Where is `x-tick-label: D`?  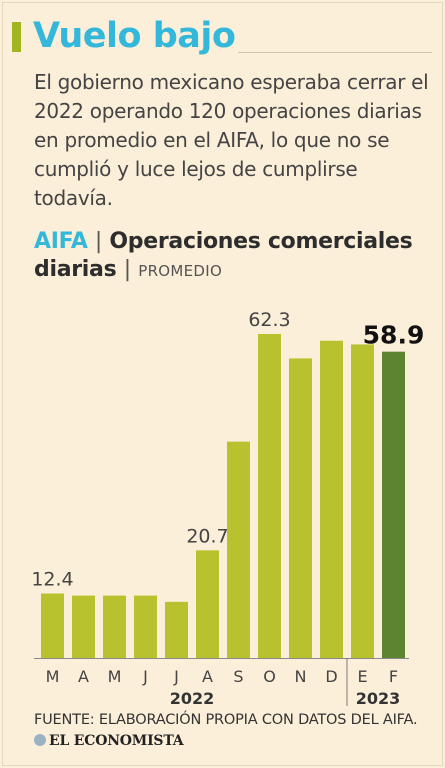
x-tick-label: D is located at coordinates (331, 676).